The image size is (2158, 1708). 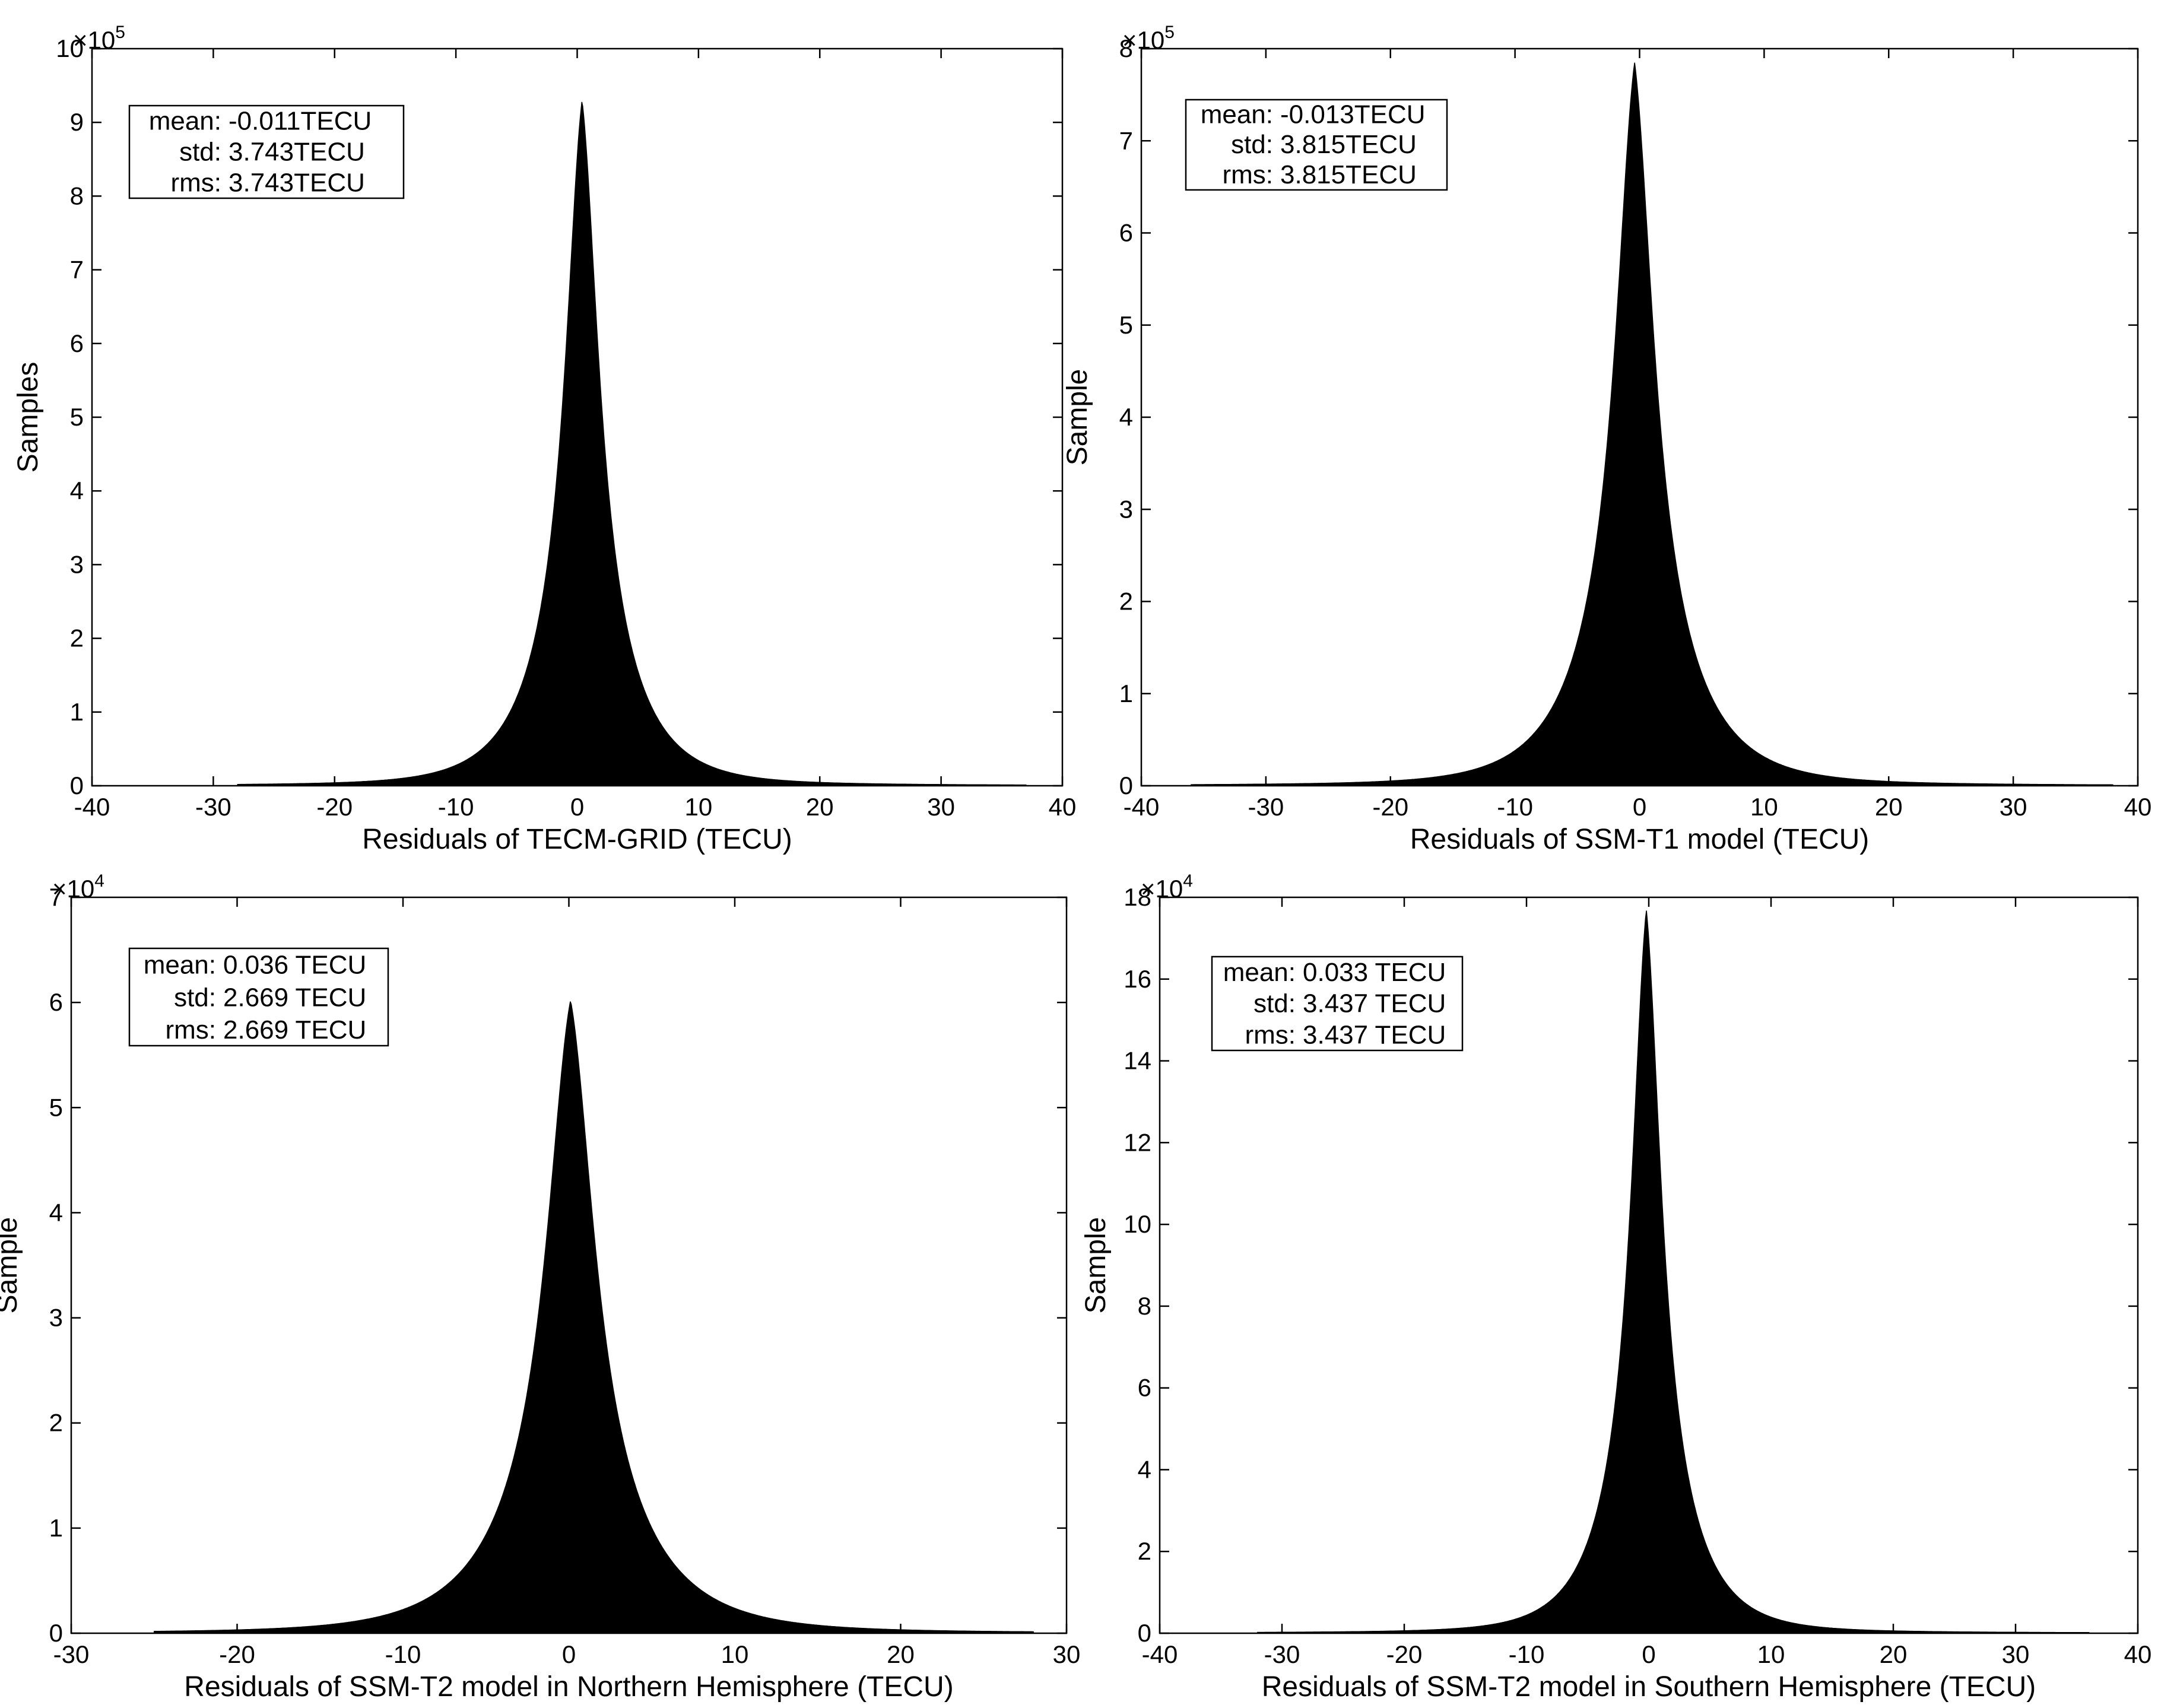 I want to click on stats-rms-value: 3.815TECU, so click(x=1348, y=175).